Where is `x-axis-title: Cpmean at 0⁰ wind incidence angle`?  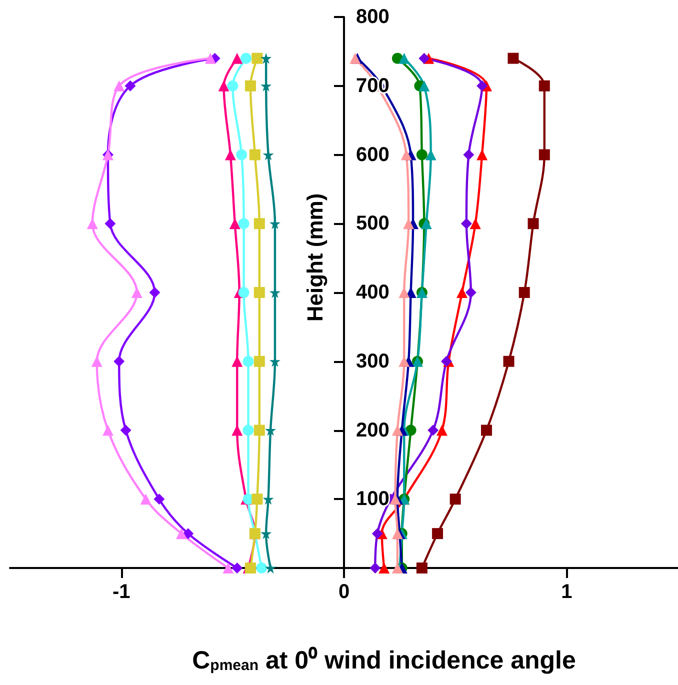
x-axis-title: Cpmean at 0⁰ wind incidence angle is located at coordinates (384, 660).